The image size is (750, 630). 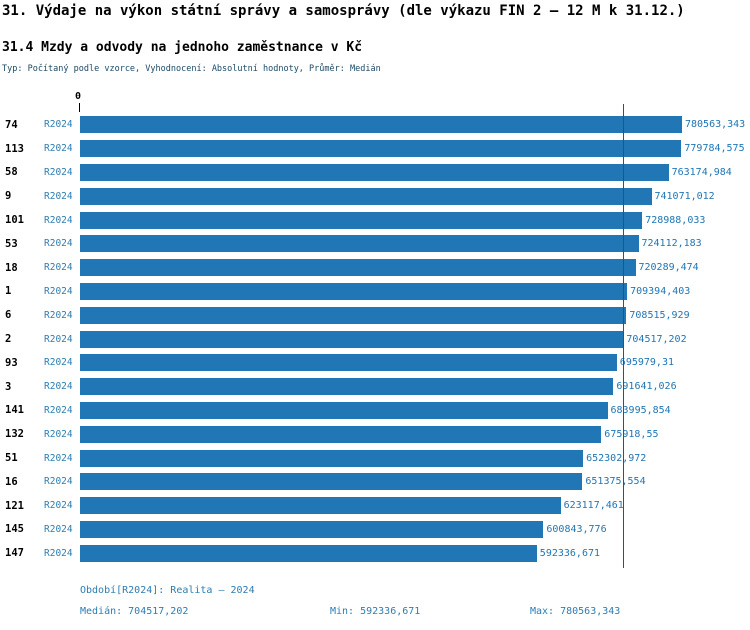 I want to click on chart-row: 2 R2024 704517,202, so click(x=375, y=339).